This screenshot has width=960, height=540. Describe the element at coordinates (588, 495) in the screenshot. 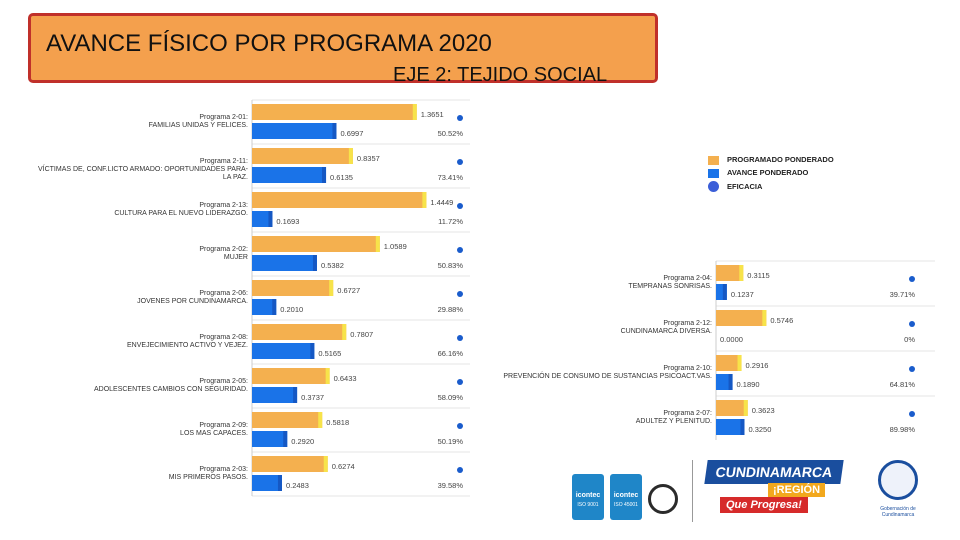

I see `icontec-logo-1-text: icontec` at that location.